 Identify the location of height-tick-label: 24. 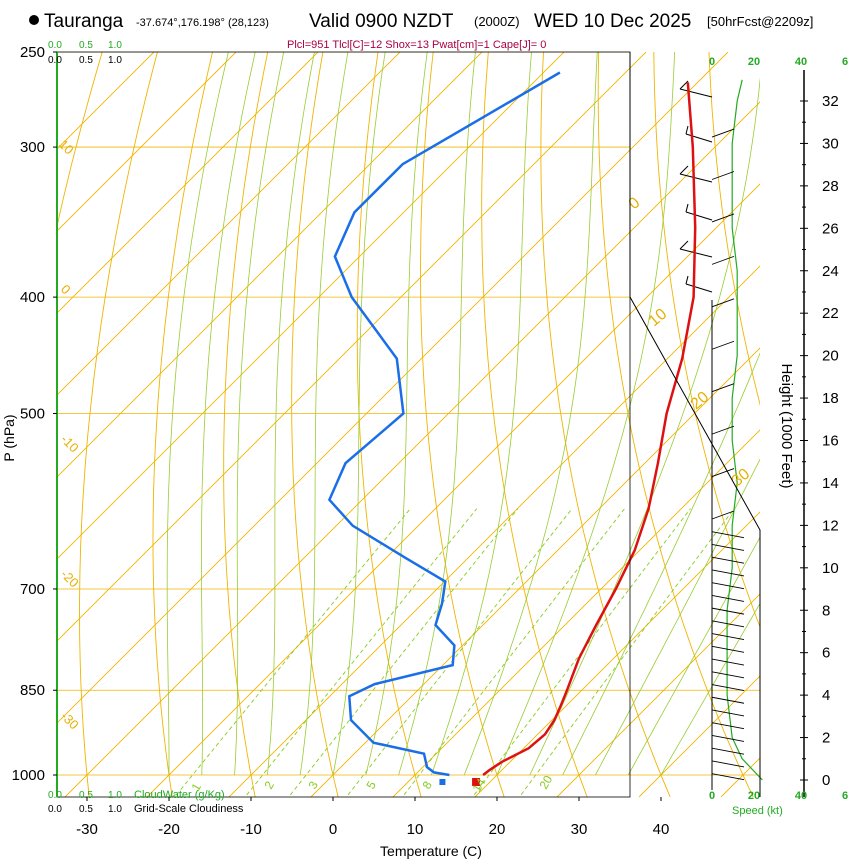
(830, 271).